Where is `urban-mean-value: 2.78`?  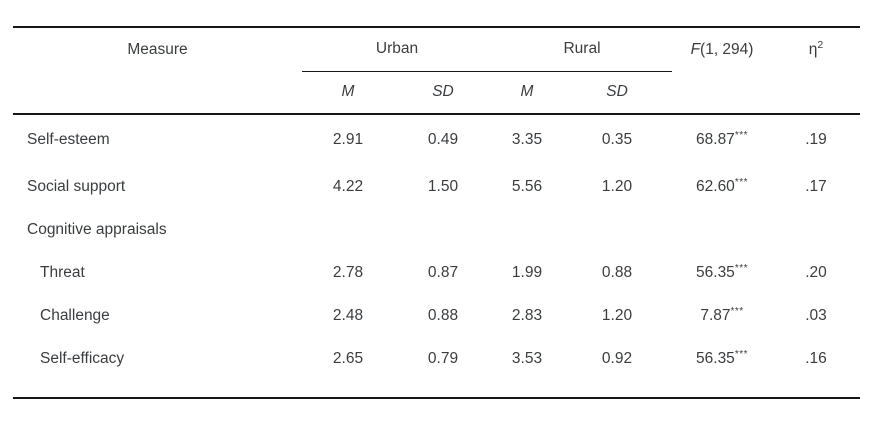
urban-mean-value: 2.78 is located at coordinates (348, 272).